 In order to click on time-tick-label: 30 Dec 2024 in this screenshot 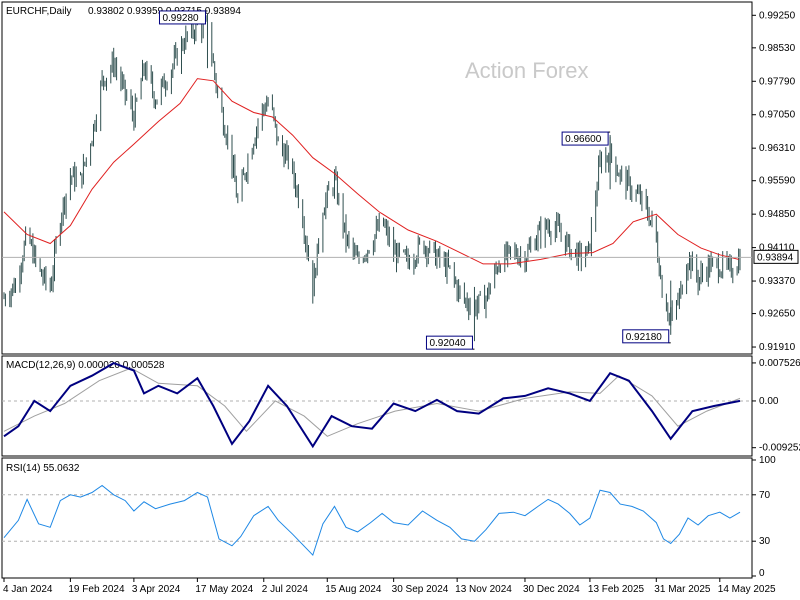, I will do `click(551, 589)`.